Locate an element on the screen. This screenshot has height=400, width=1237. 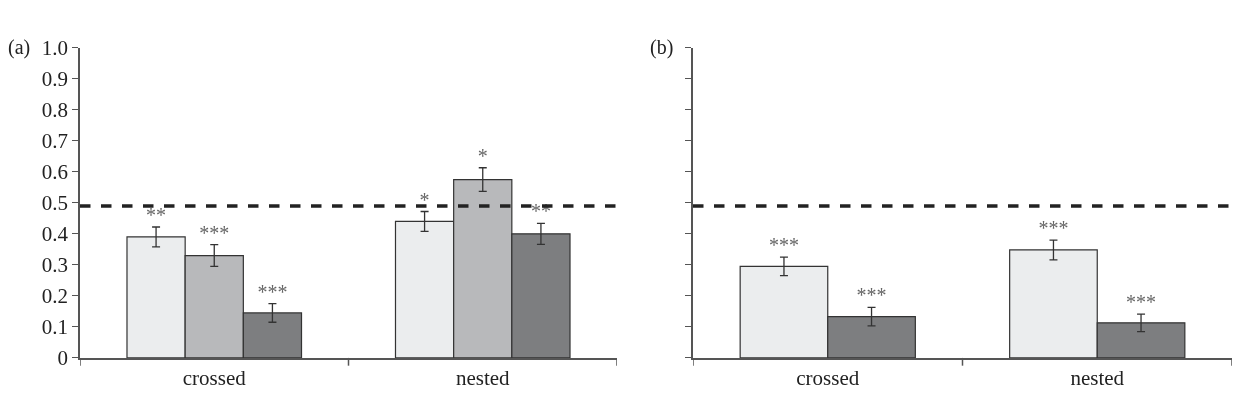
y-tick-label: 0.4 is located at coordinates (55, 234).